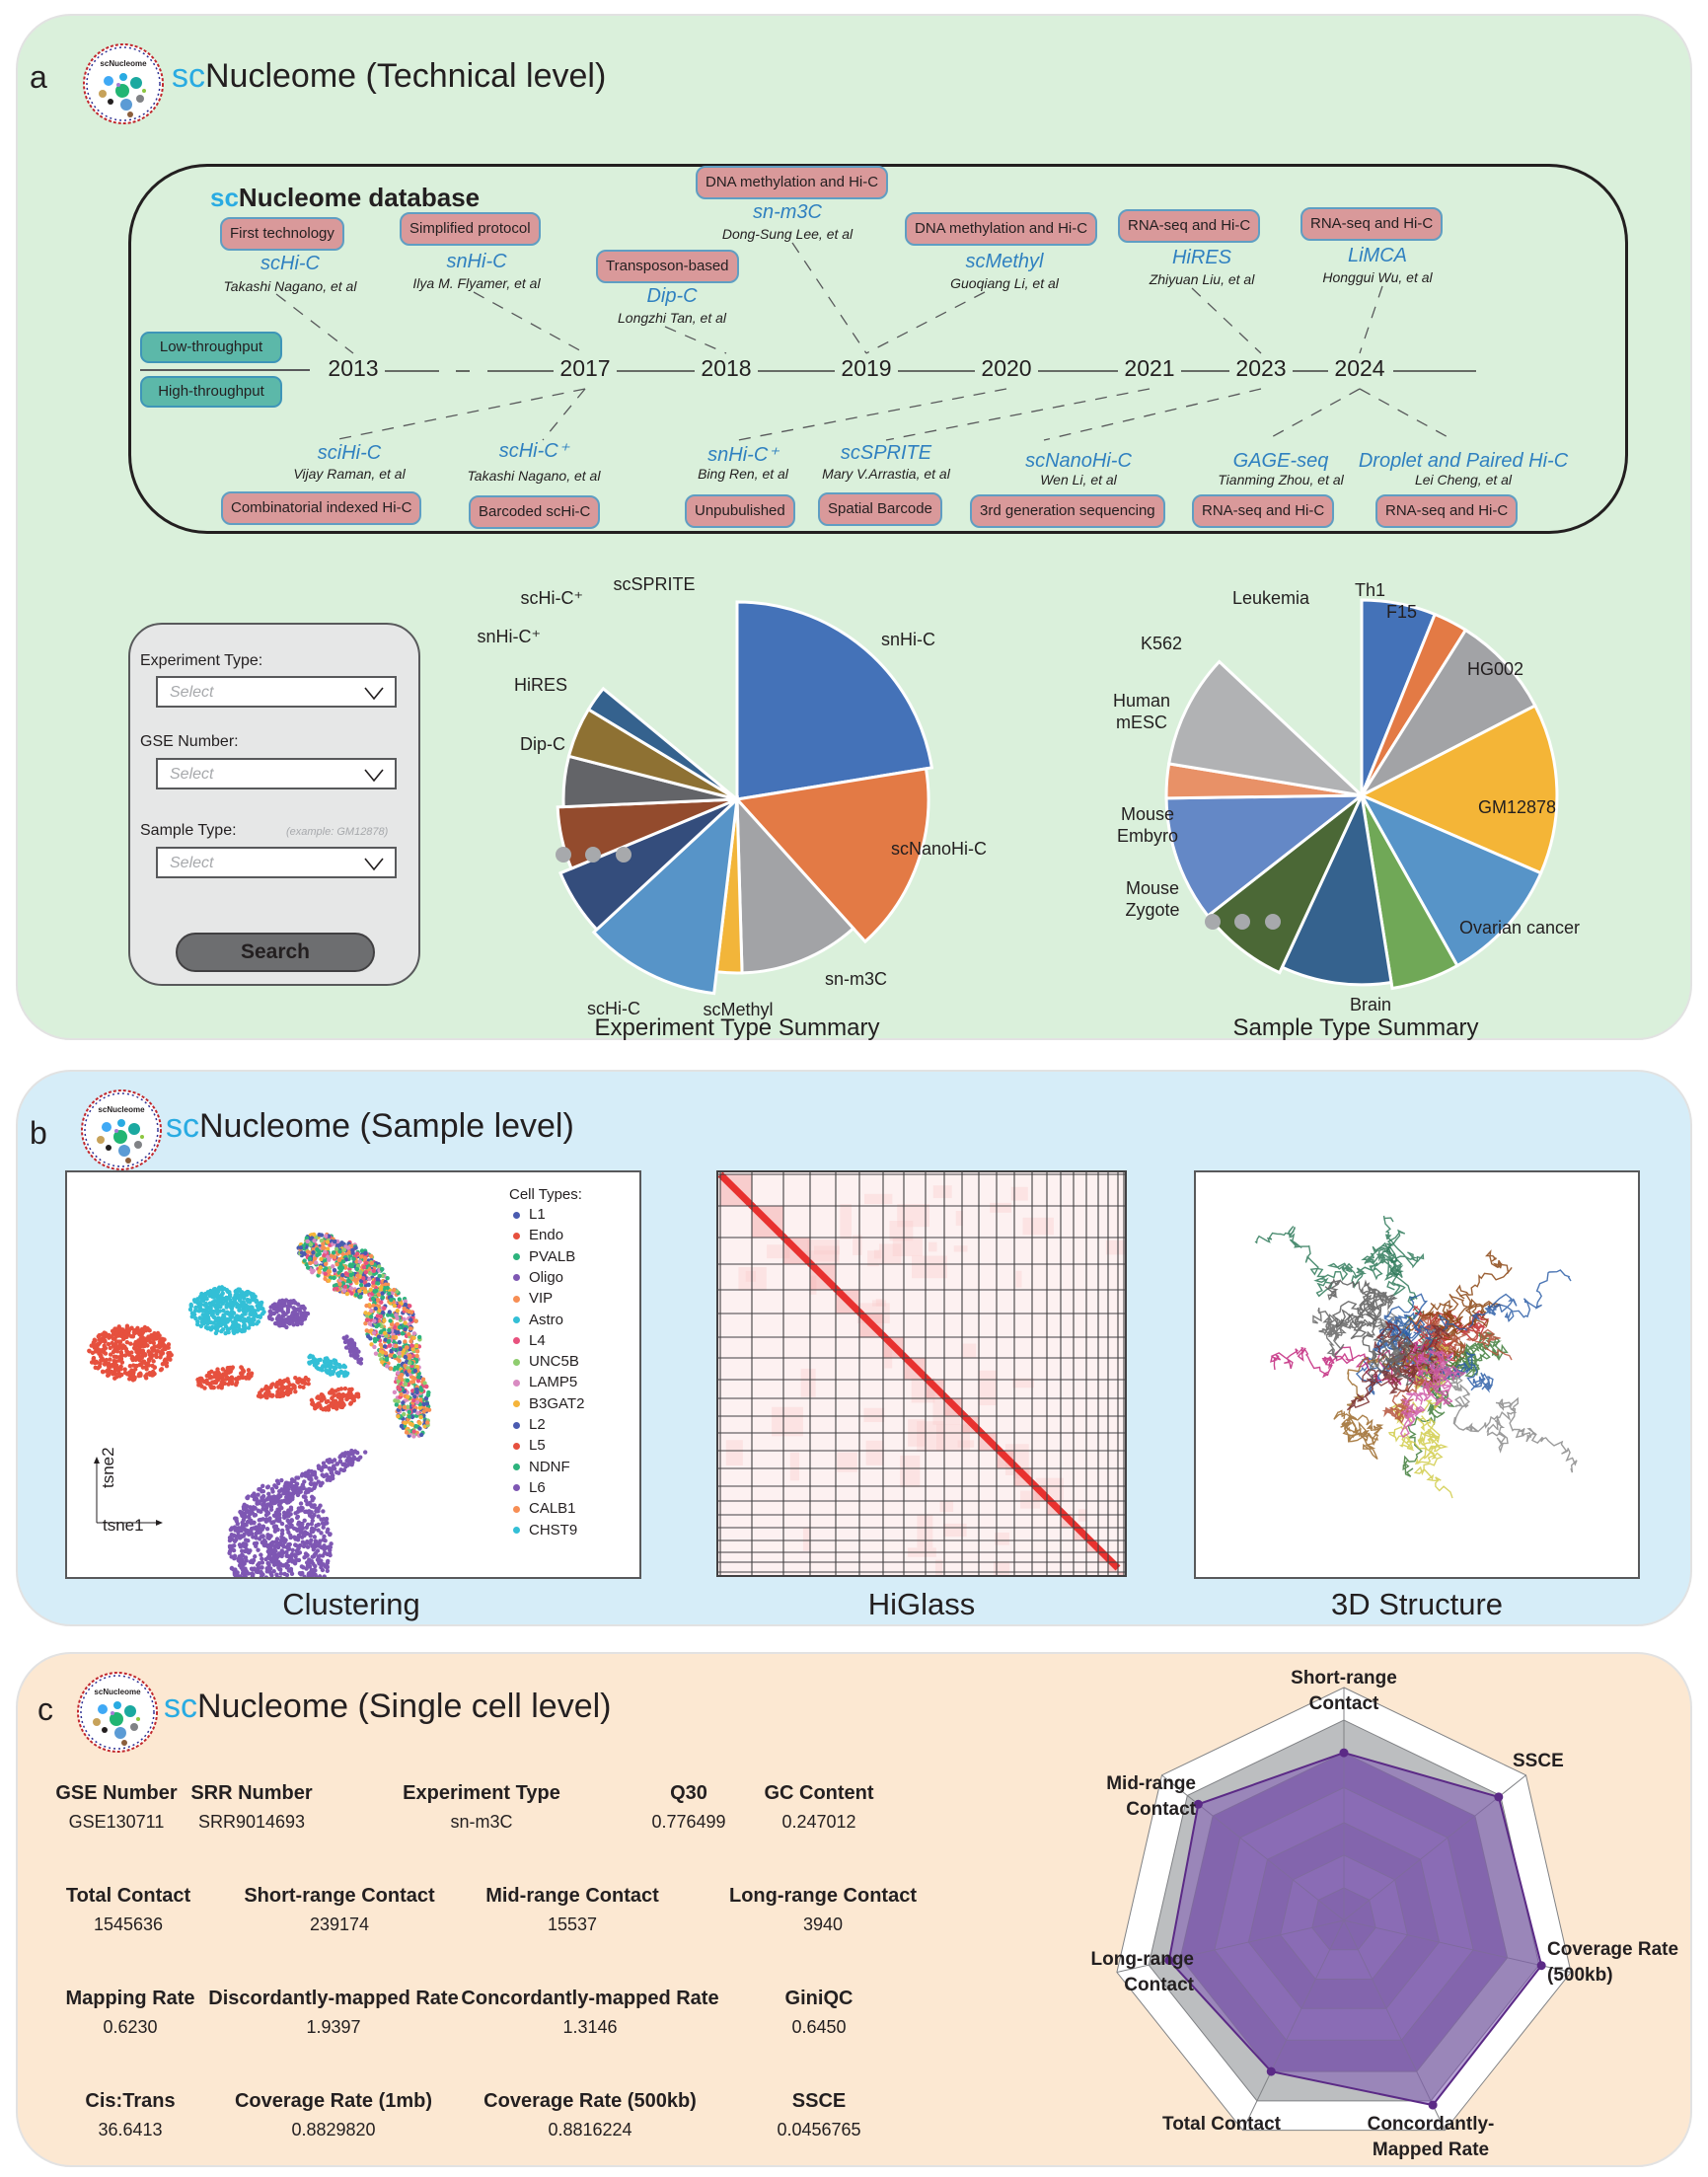 The height and width of the screenshot is (2177, 1708). Describe the element at coordinates (921, 1604) in the screenshot. I see `higlass-caption: HiGlass` at that location.